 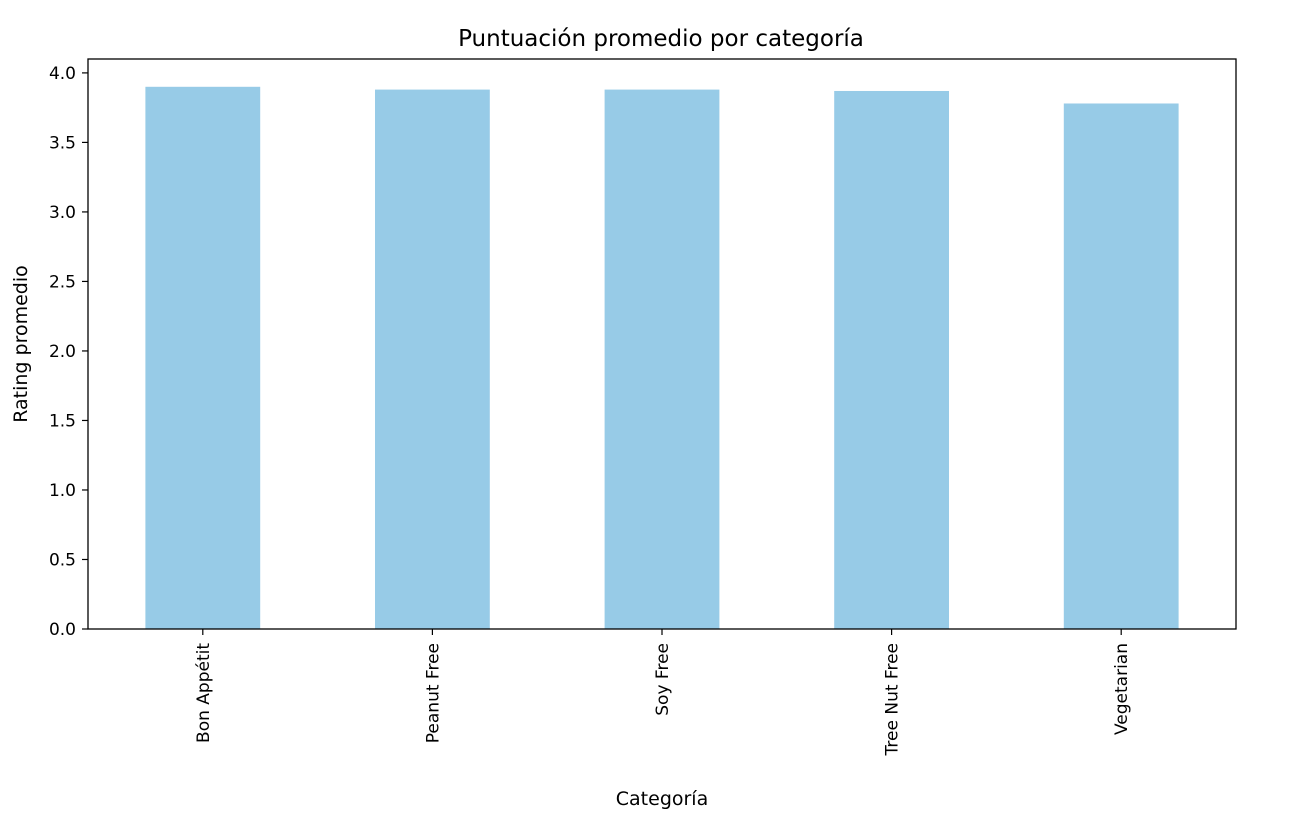 I want to click on x-tick-label: Vegetarian, so click(x=1122, y=689).